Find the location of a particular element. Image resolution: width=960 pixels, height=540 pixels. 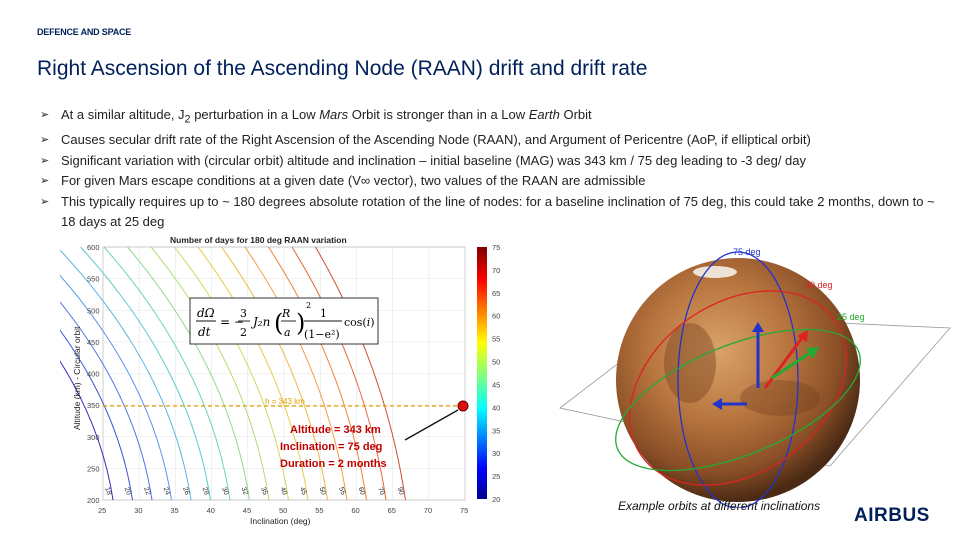

colorbar-tick-label: 20 is located at coordinates (496, 499).